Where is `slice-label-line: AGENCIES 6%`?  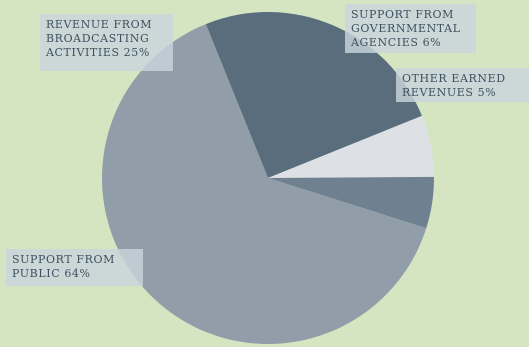 slice-label-line: AGENCIES 6% is located at coordinates (395, 42).